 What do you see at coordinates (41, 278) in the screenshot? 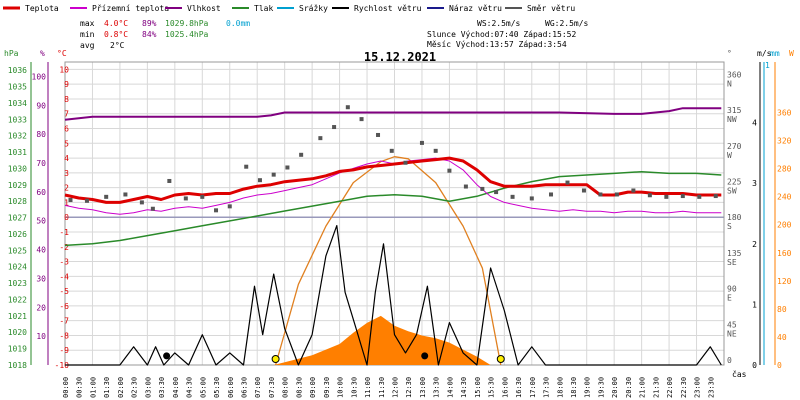
I see `humidity-tick-label: 30` at bounding box center [41, 278].